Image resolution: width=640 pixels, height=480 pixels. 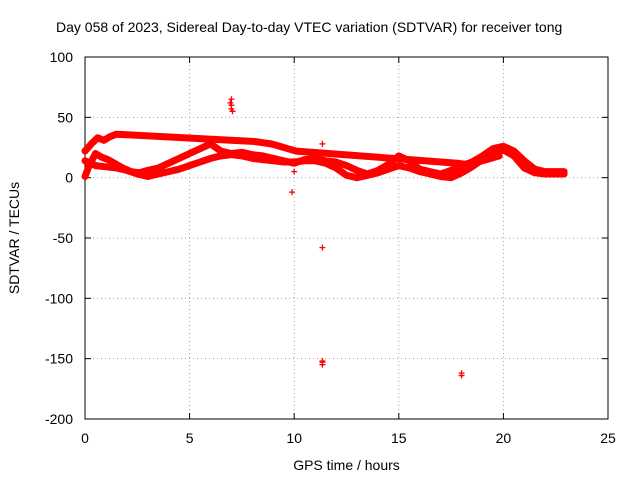 I want to click on x-tick-labels: 0 5 10 15 20 25, so click(x=348, y=438).